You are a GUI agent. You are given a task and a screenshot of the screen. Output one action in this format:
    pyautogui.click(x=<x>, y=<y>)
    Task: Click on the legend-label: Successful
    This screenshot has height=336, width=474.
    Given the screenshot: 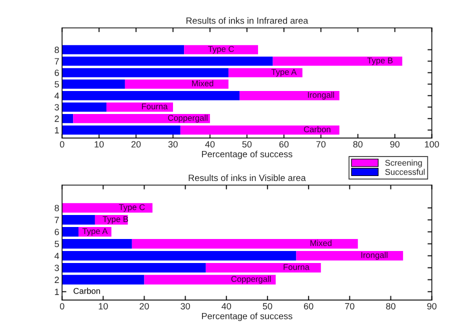 What is the action you would take?
    pyautogui.click(x=405, y=171)
    